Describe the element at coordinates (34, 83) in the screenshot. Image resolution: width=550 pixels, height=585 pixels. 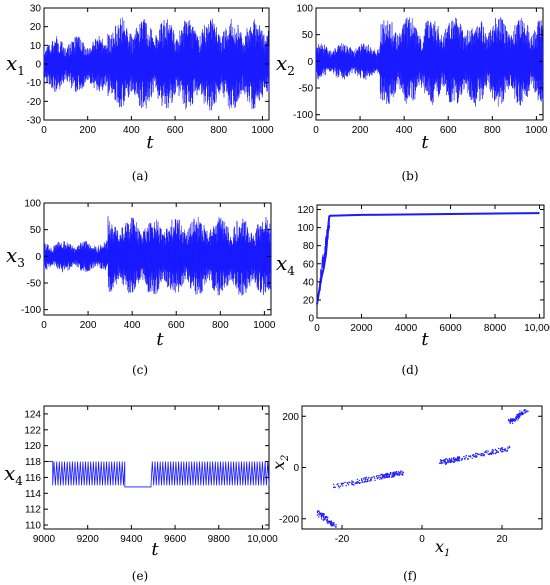
I see `panel-a-ytick-label: -10` at that location.